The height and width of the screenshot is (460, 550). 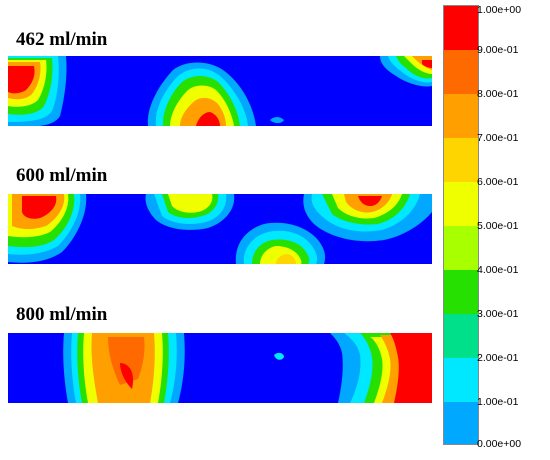 I want to click on legend-tick-label: 2.00e-01, so click(x=498, y=358).